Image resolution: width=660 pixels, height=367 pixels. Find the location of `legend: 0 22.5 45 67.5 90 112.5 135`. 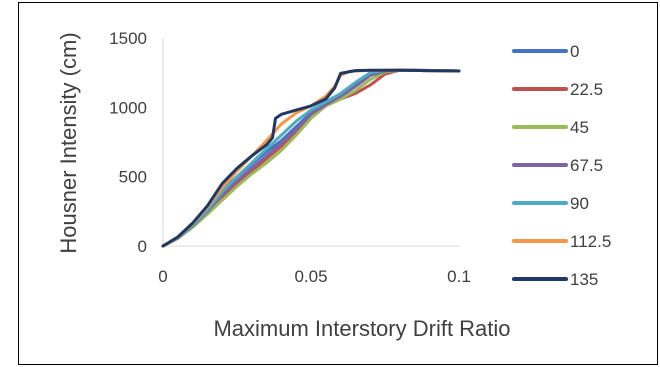

legend: 0 22.5 45 67.5 90 112.5 135 is located at coordinates (561, 165).